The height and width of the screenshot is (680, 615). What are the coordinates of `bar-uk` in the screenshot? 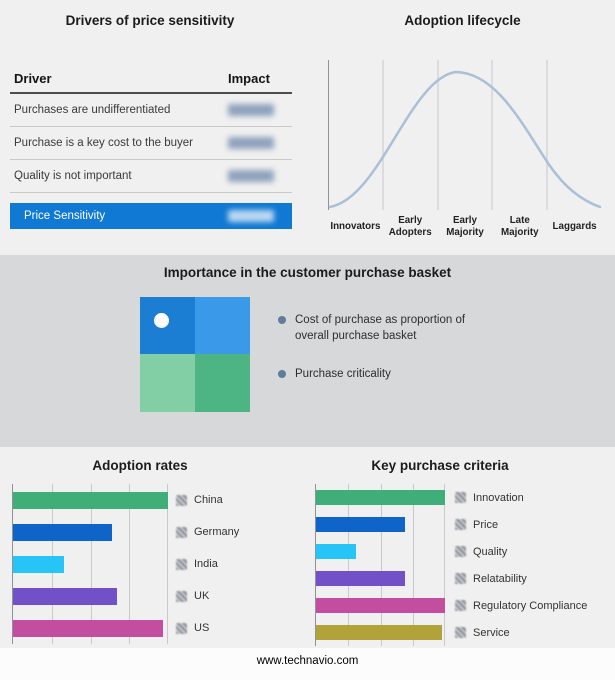 It's located at (65, 596).